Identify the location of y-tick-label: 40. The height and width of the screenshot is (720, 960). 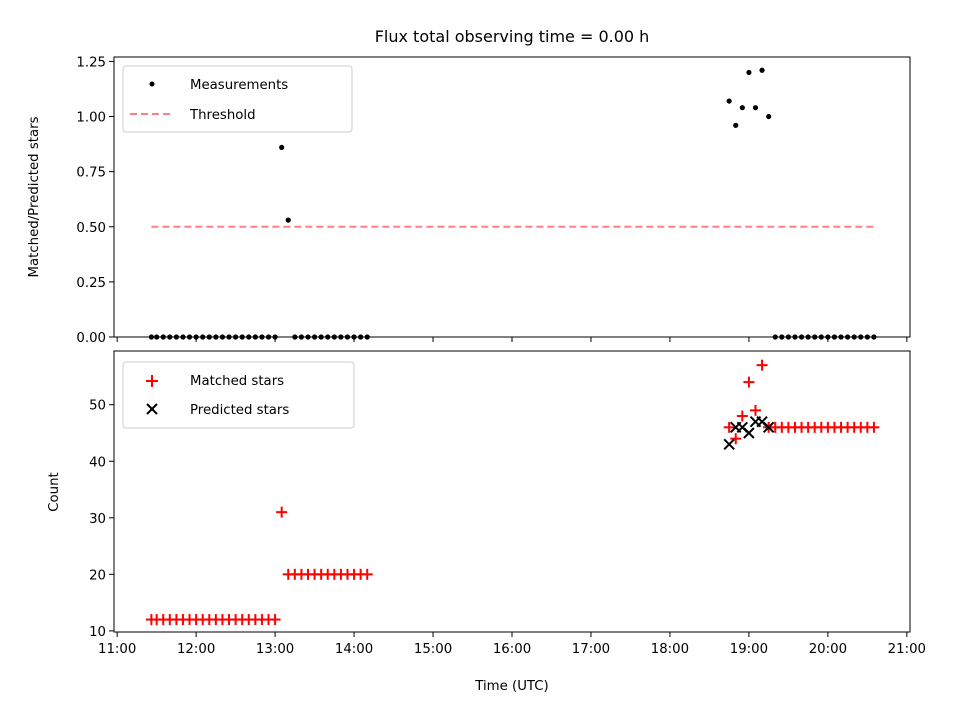
(97, 462).